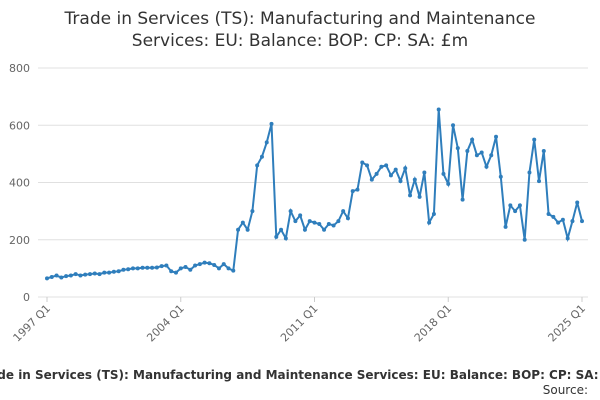 This screenshot has height=400, width=600. What do you see at coordinates (32, 323) in the screenshot?
I see `x-tick-label: 1997 Q1` at bounding box center [32, 323].